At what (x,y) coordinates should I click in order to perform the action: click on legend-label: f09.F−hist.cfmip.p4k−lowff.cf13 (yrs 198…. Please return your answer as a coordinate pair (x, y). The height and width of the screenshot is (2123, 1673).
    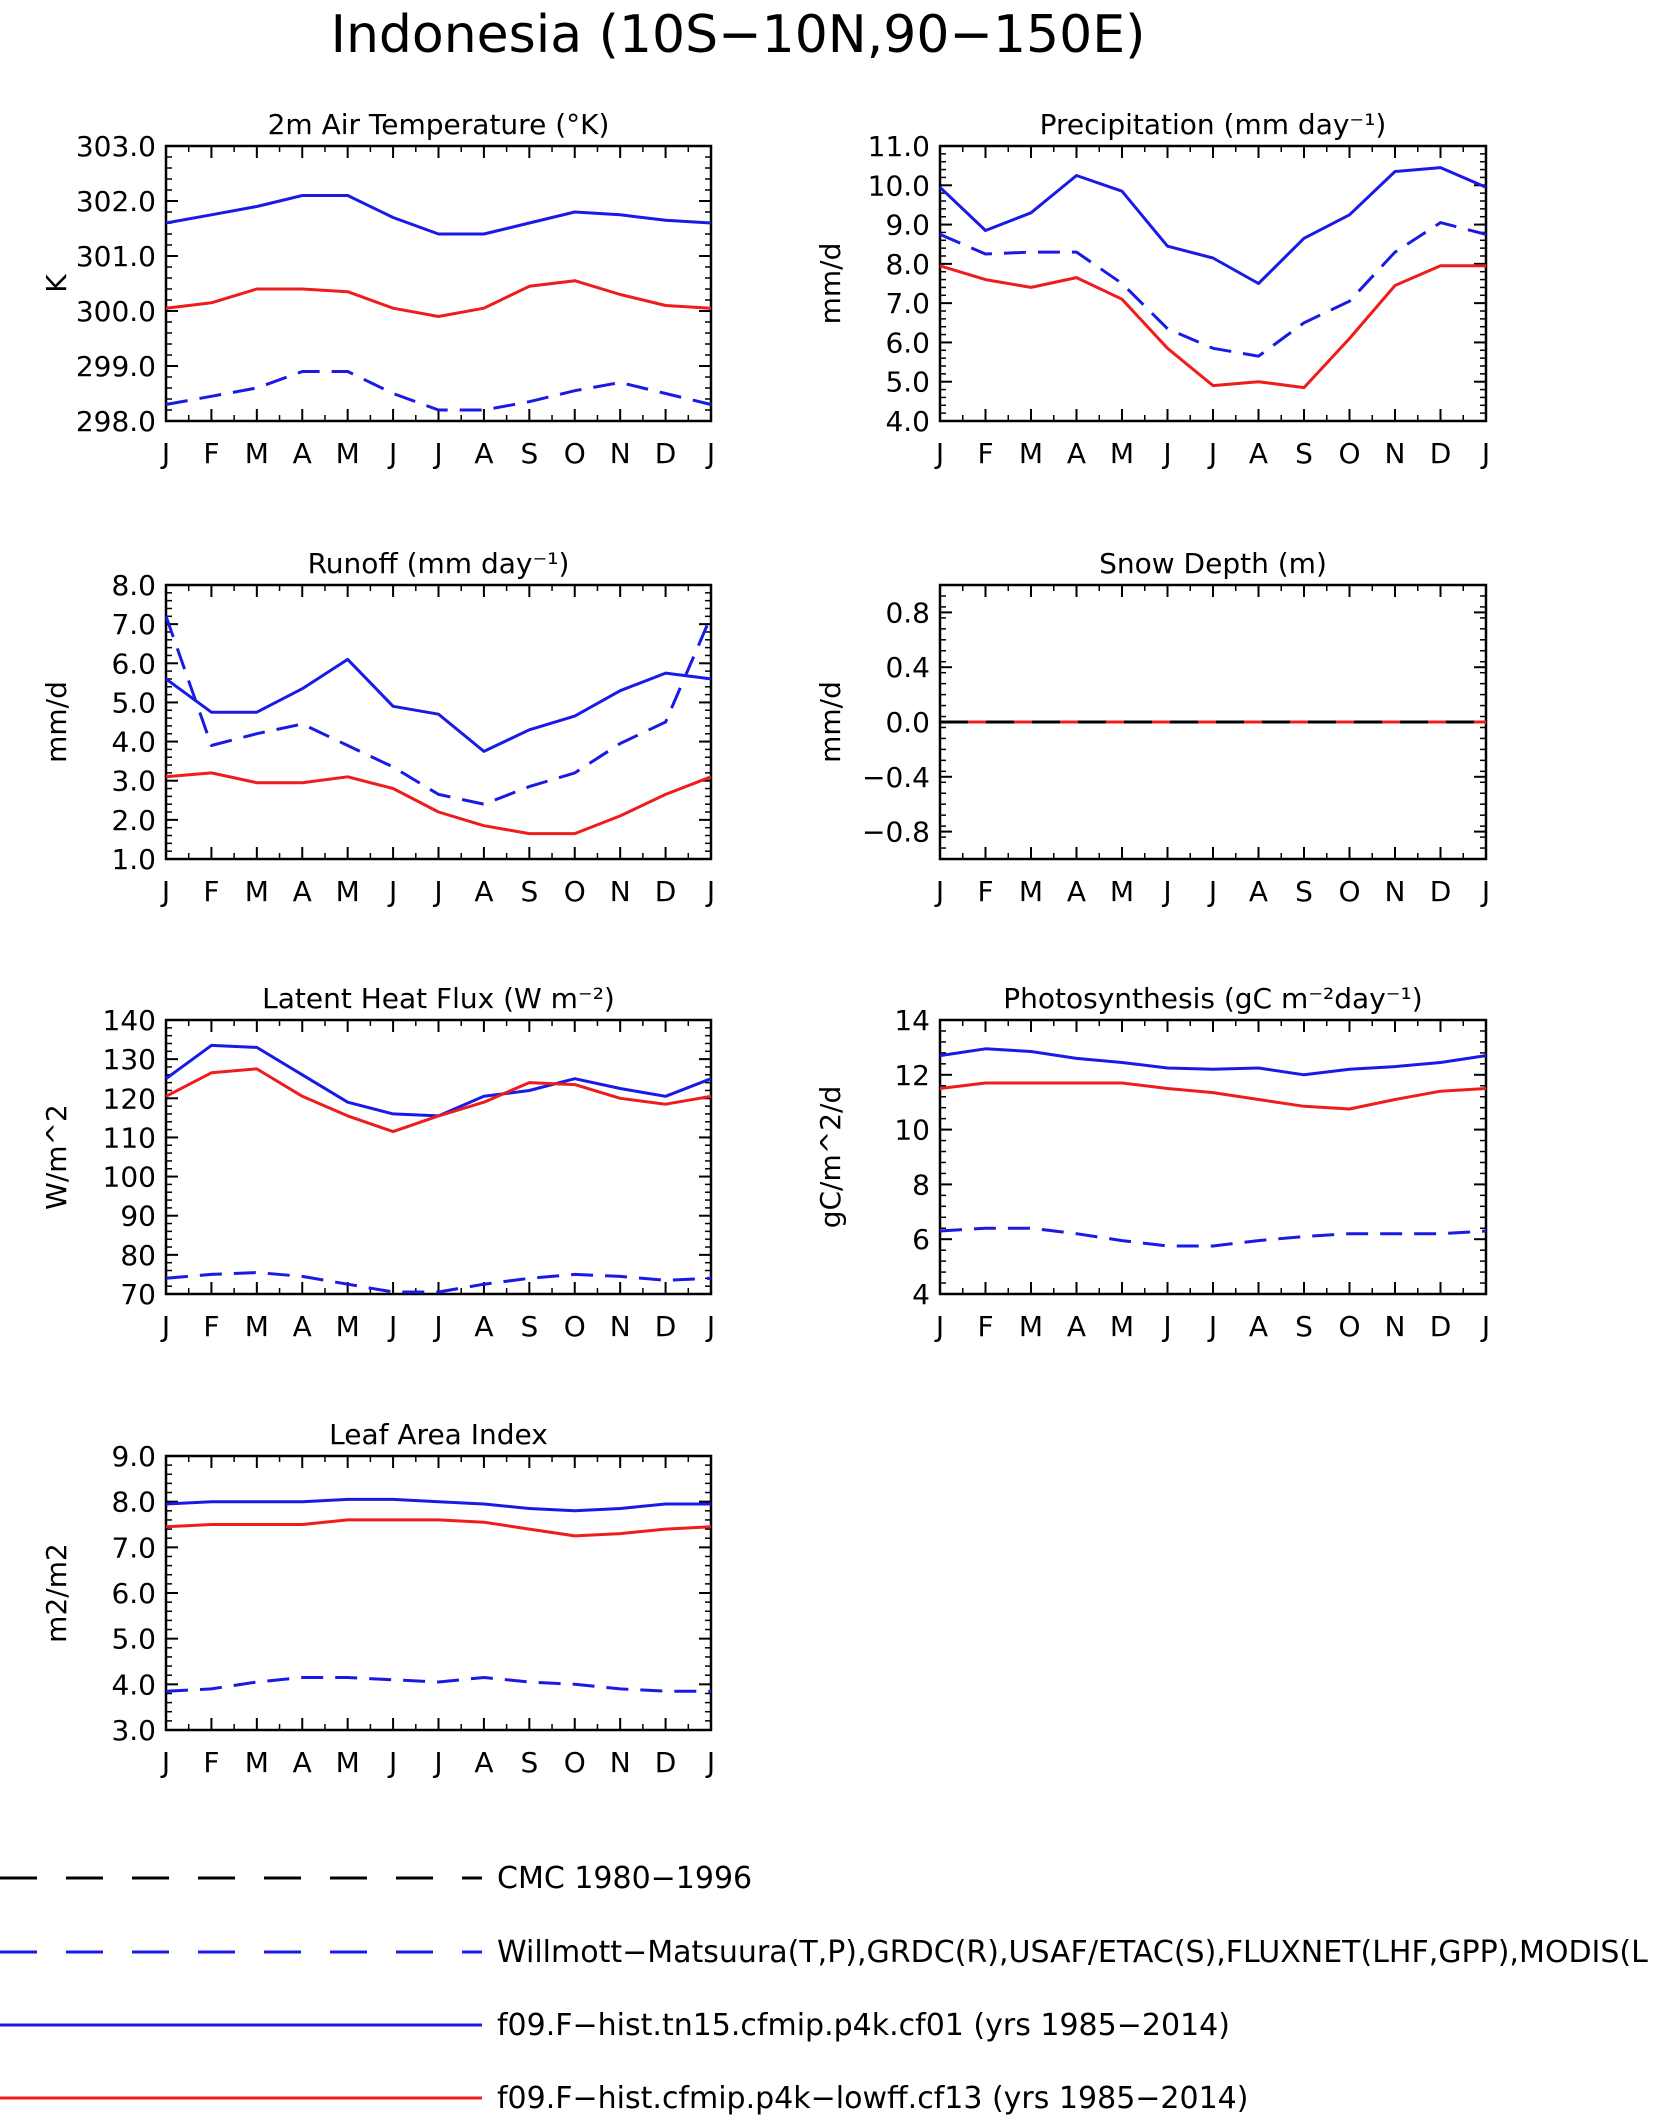
    Looking at the image, I should click on (872, 2098).